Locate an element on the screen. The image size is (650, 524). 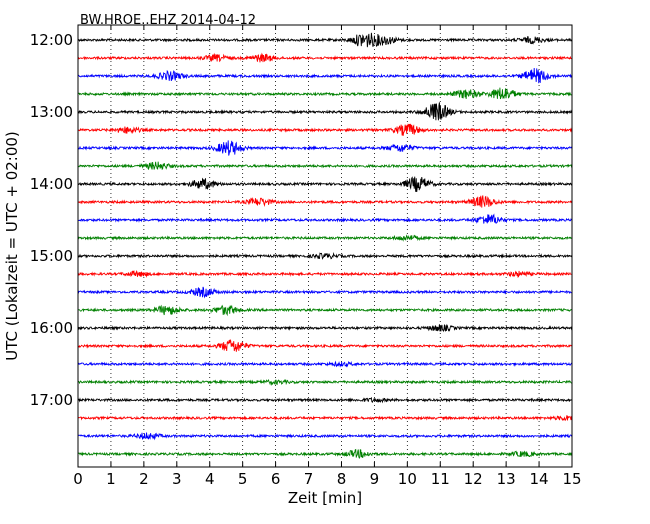
y-tick-label: 12:00 is located at coordinates (51, 40).